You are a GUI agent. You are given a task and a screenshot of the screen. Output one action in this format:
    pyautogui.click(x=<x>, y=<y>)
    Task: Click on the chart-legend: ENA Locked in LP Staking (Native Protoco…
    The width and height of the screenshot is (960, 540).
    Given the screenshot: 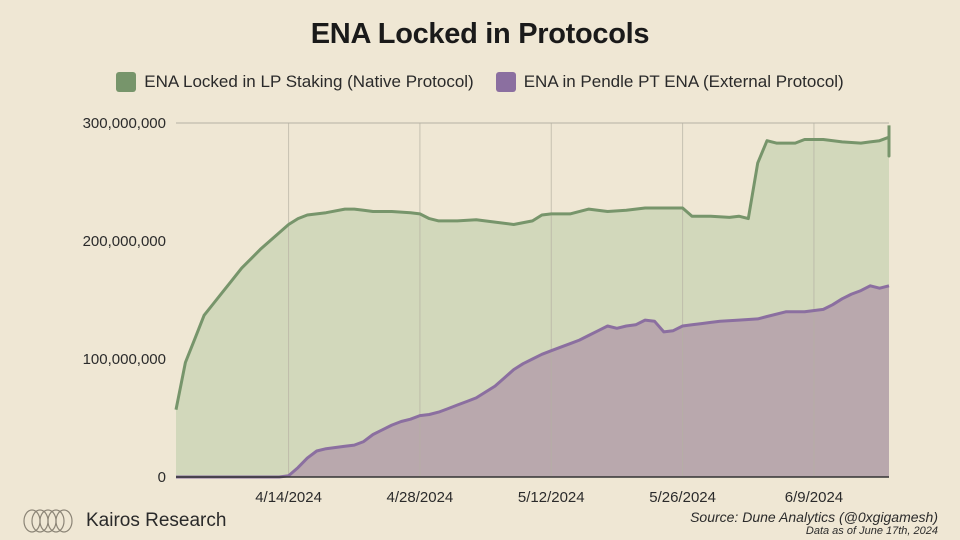 What is the action you would take?
    pyautogui.click(x=480, y=82)
    